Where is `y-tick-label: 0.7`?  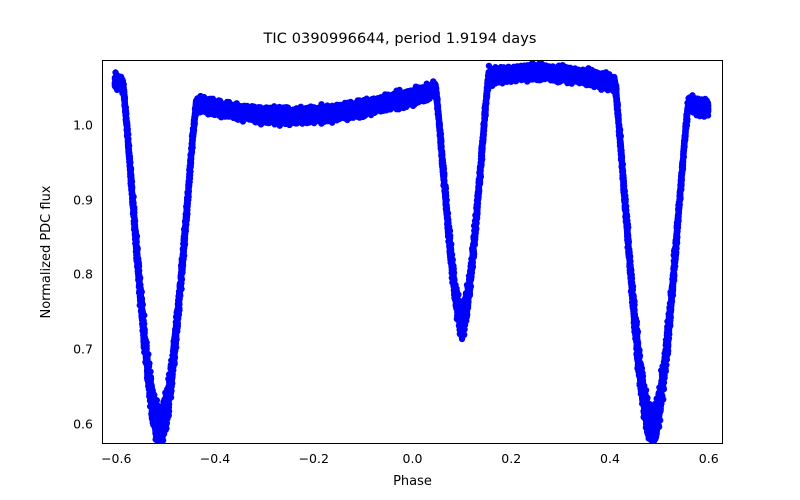 y-tick-label: 0.7 is located at coordinates (74, 349).